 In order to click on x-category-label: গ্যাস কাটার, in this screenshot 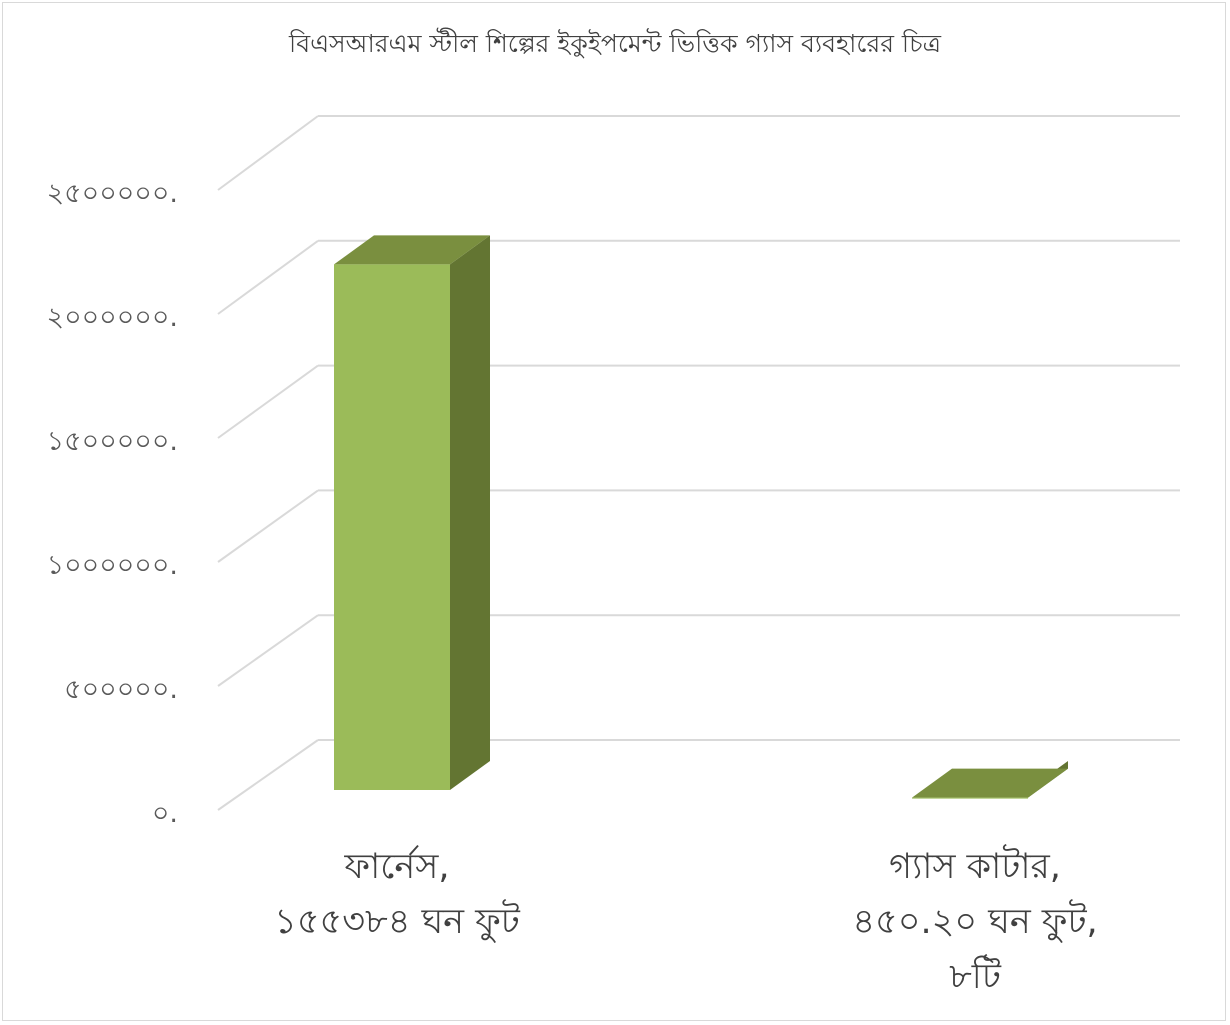, I will do `click(975, 865)`.